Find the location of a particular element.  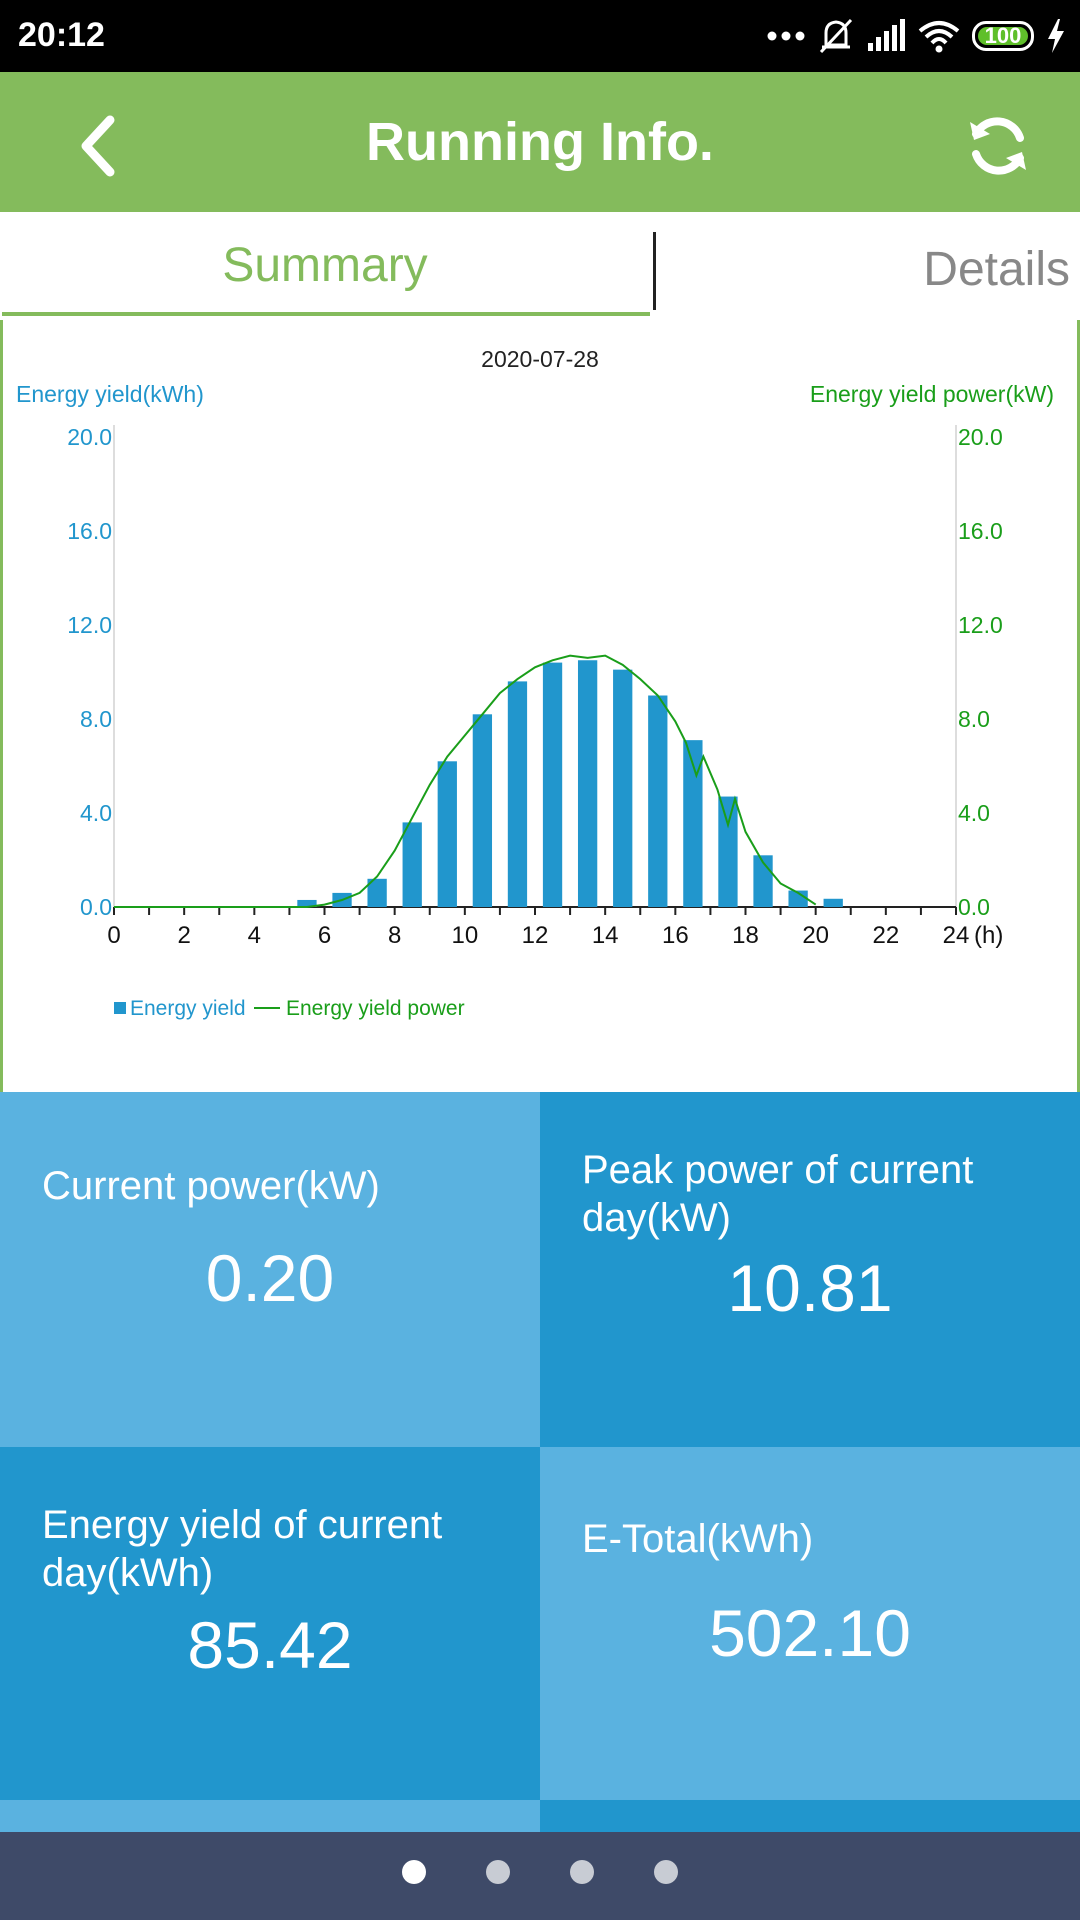

x-tick-label: 22 is located at coordinates (885, 935).